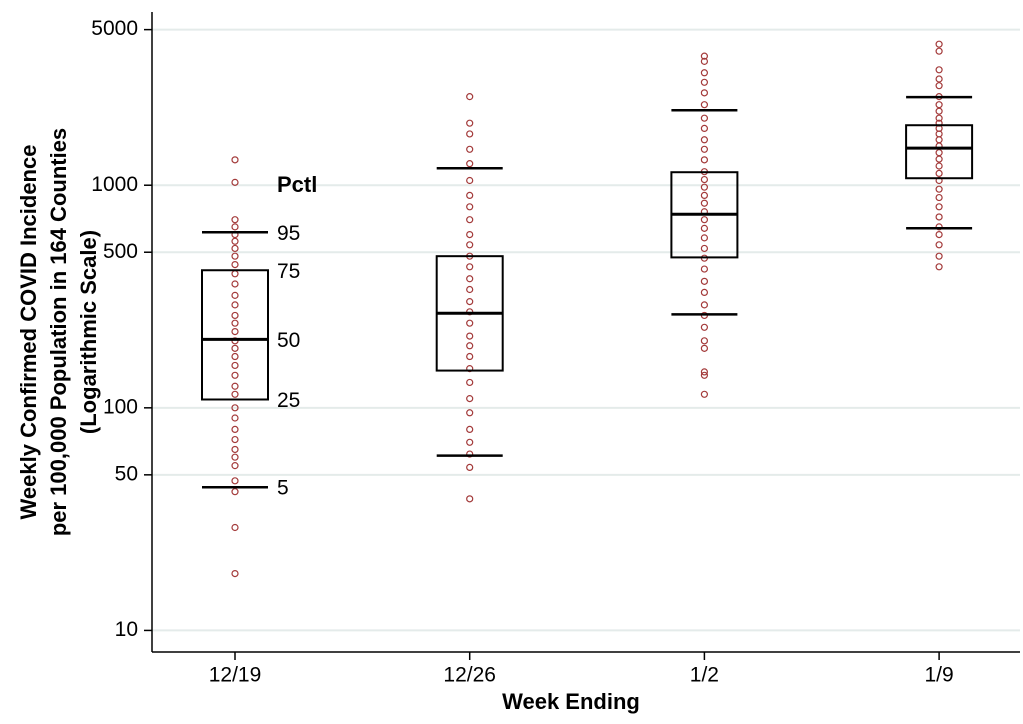  I want to click on y-axis-label: Weekly Confirmed COVID Incidence, so click(28, 332).